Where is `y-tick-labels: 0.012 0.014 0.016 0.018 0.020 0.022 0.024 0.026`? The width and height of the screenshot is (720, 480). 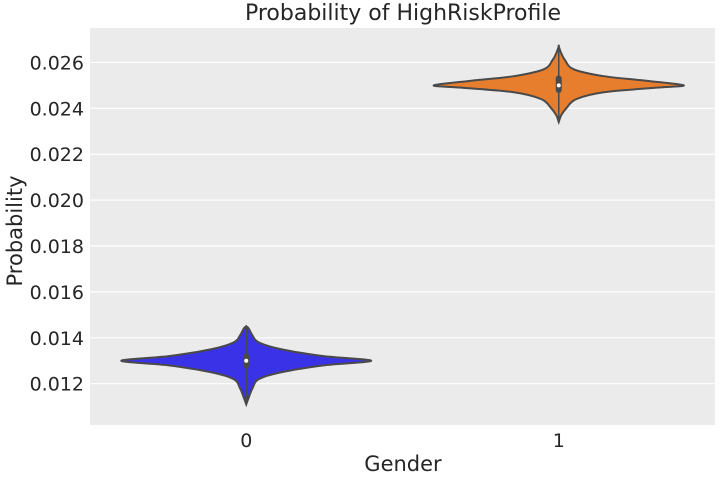 y-tick-labels: 0.012 0.014 0.016 0.018 0.020 0.022 0.024 0.026 is located at coordinates (57, 223).